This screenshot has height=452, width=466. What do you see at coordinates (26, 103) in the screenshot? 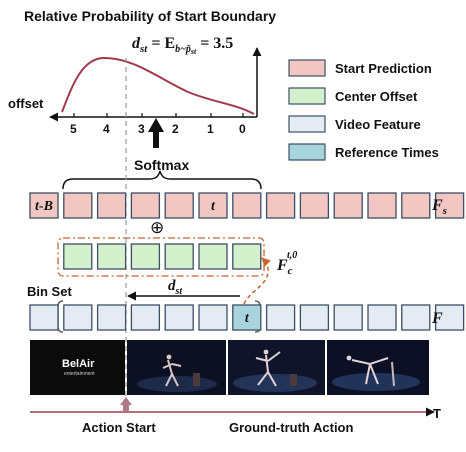
I see `offset-label: offset` at bounding box center [26, 103].